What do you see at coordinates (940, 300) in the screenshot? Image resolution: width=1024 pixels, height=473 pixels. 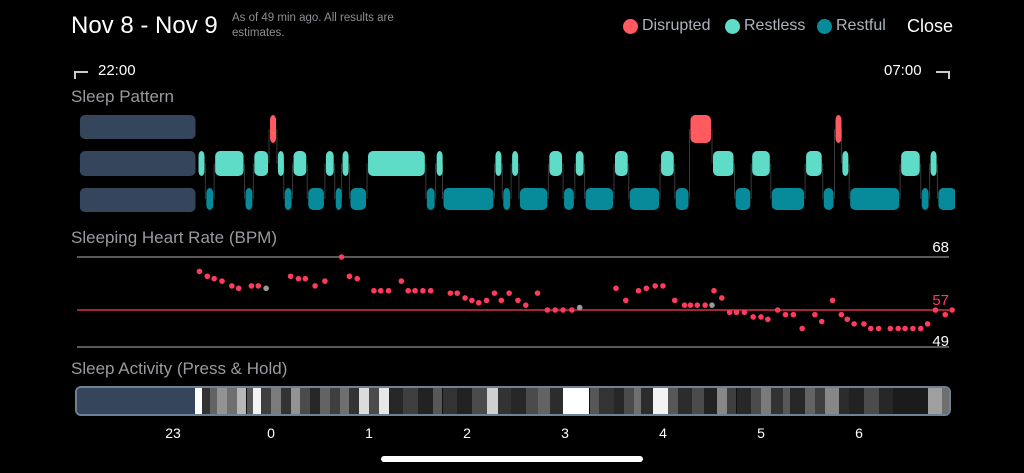 I see `hr-avg-label: 57` at bounding box center [940, 300].